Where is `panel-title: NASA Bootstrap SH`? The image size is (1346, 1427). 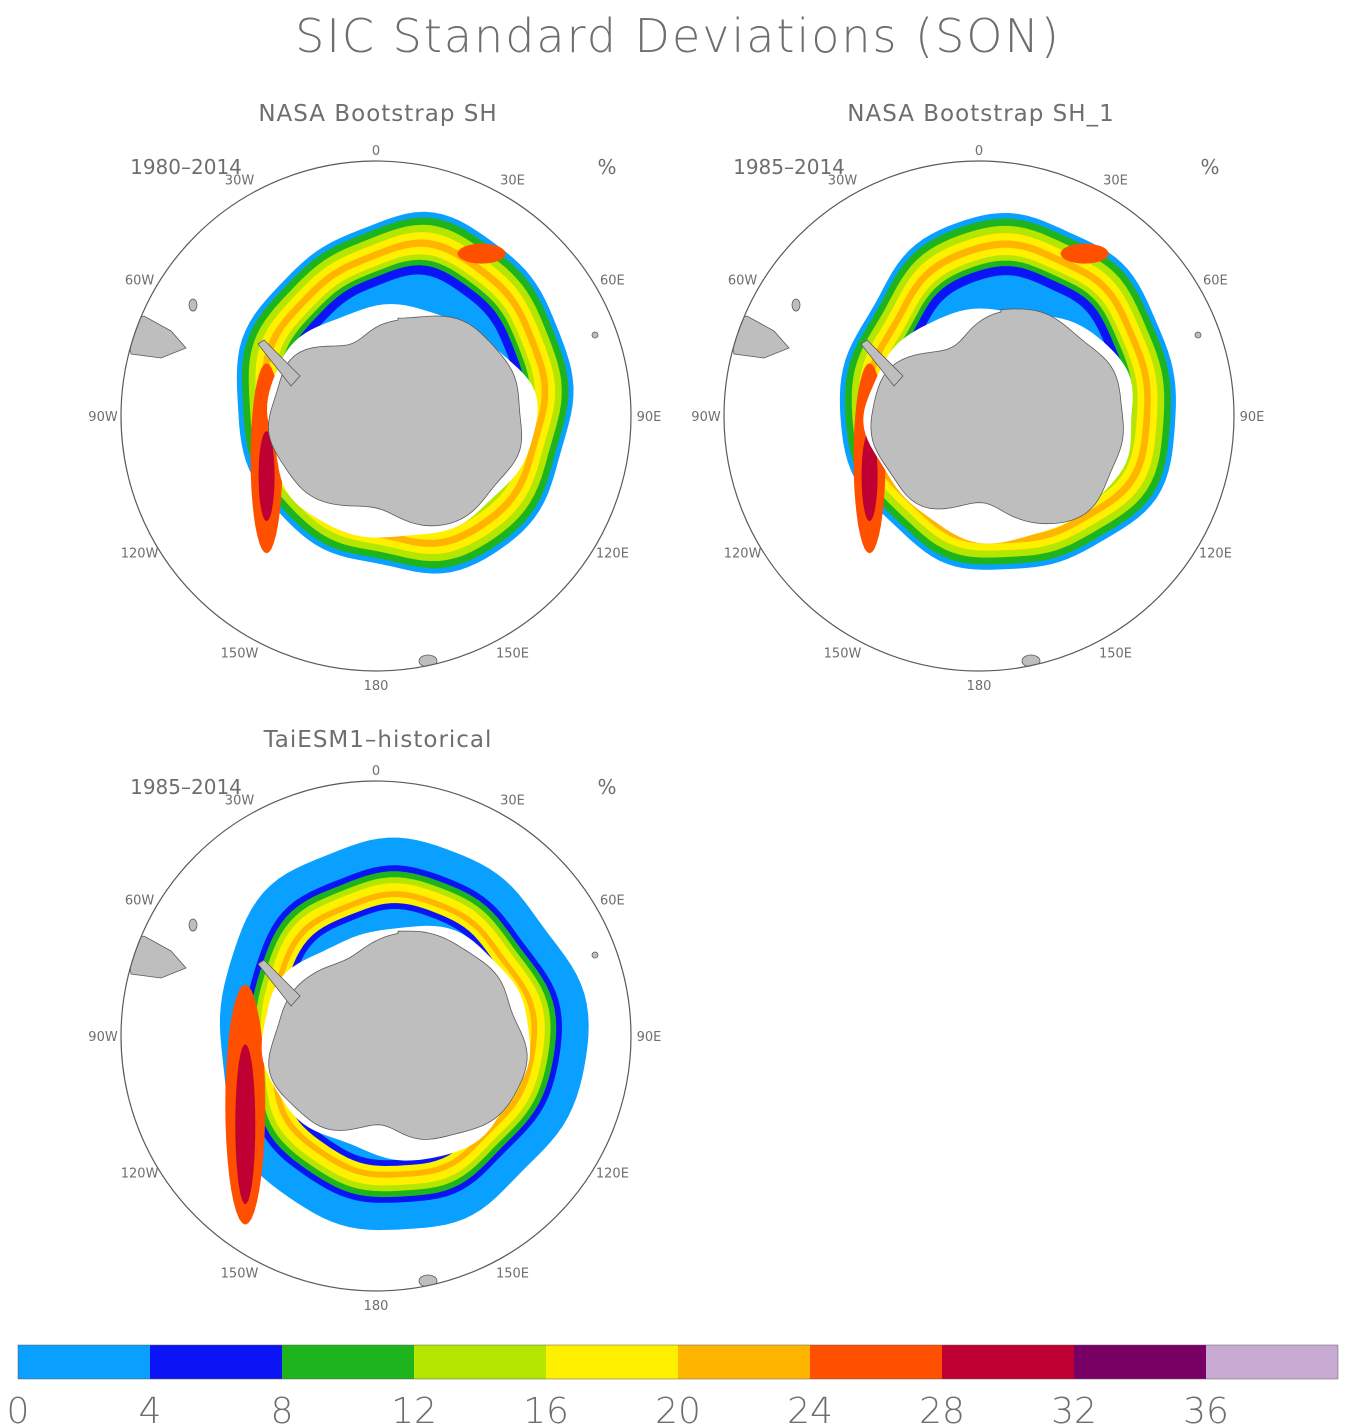
panel-title: NASA Bootstrap SH is located at coordinates (377, 114).